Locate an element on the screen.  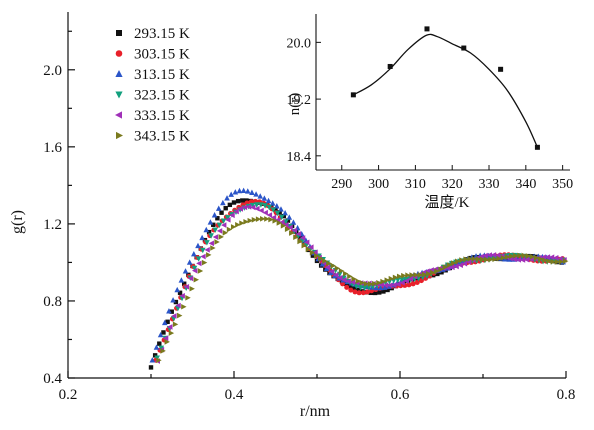
inset-x-tick-label: 340 is located at coordinates (525, 184).